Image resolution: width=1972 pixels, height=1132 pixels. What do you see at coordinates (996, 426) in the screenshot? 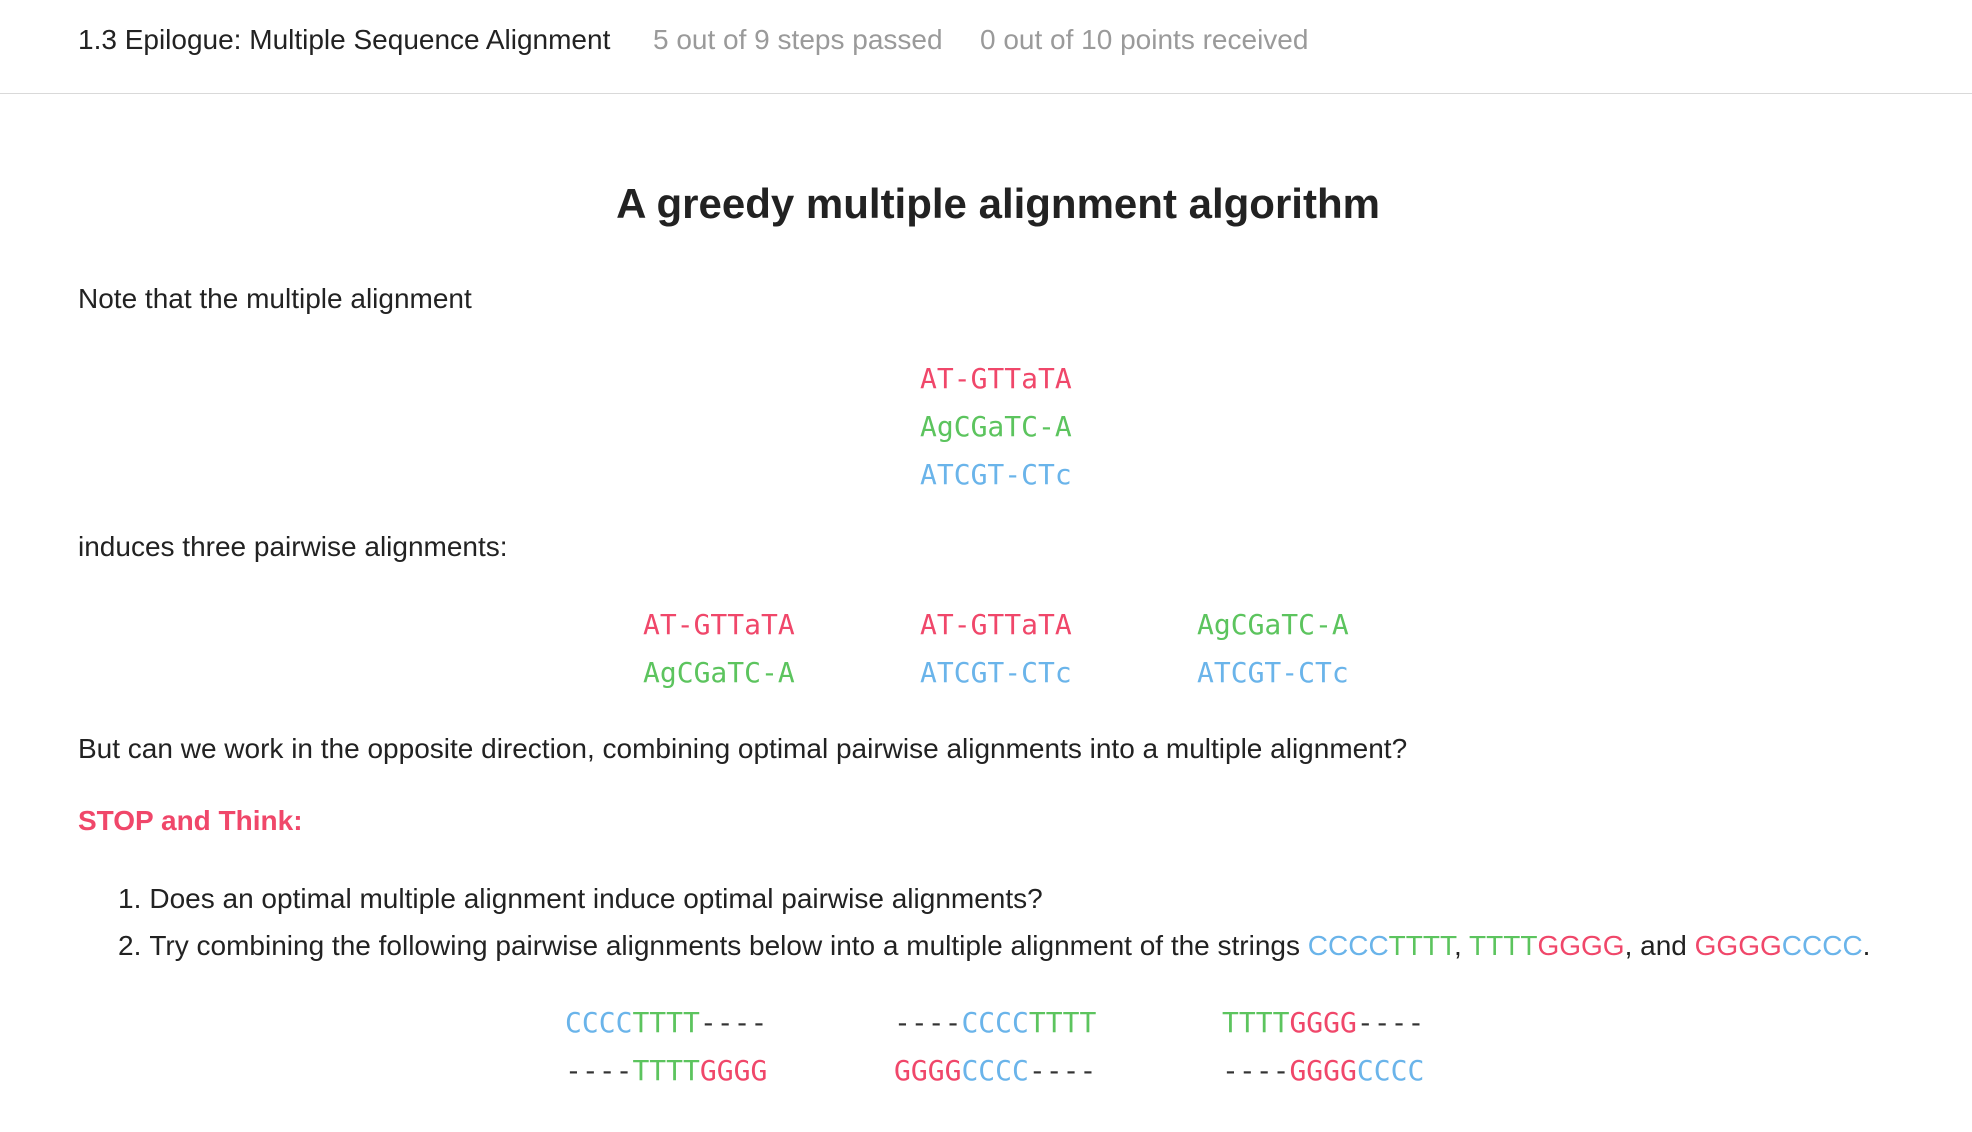
I see `multiple-alignment-row-2: AgCGaTC-A` at bounding box center [996, 426].